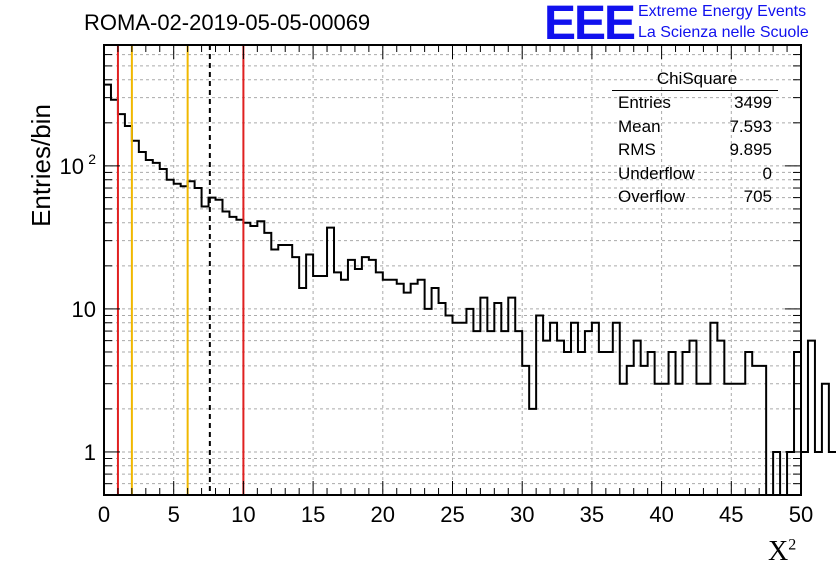  I want to click on x-tick-label: 15, so click(313, 514).